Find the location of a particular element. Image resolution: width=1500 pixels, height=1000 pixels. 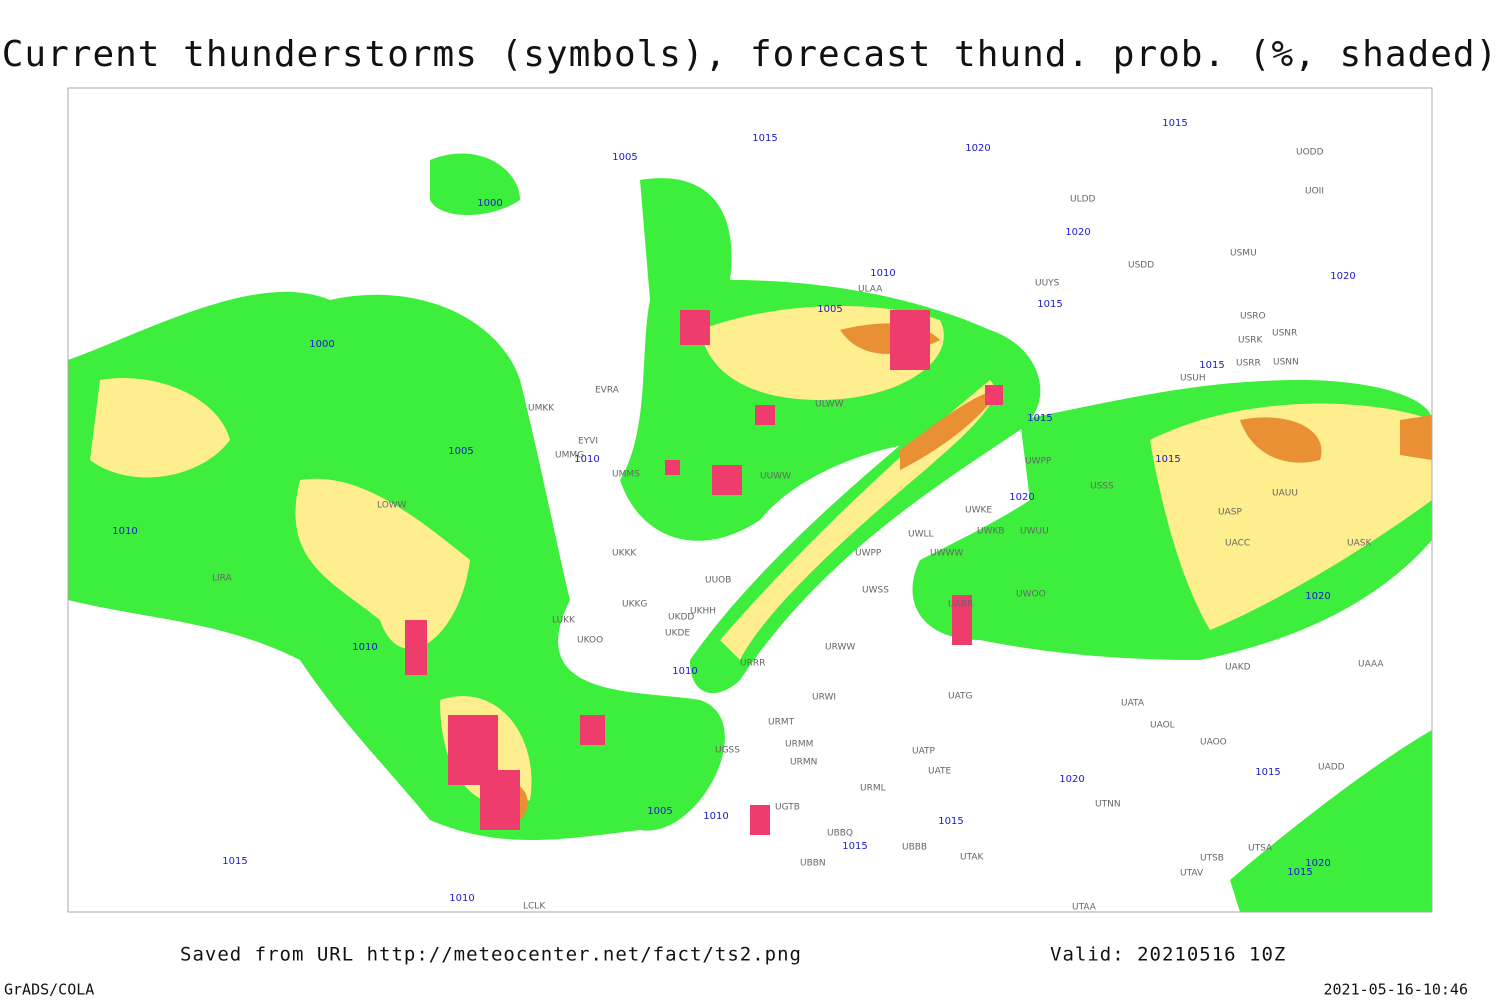

station-label: UKKK is located at coordinates (624, 554).